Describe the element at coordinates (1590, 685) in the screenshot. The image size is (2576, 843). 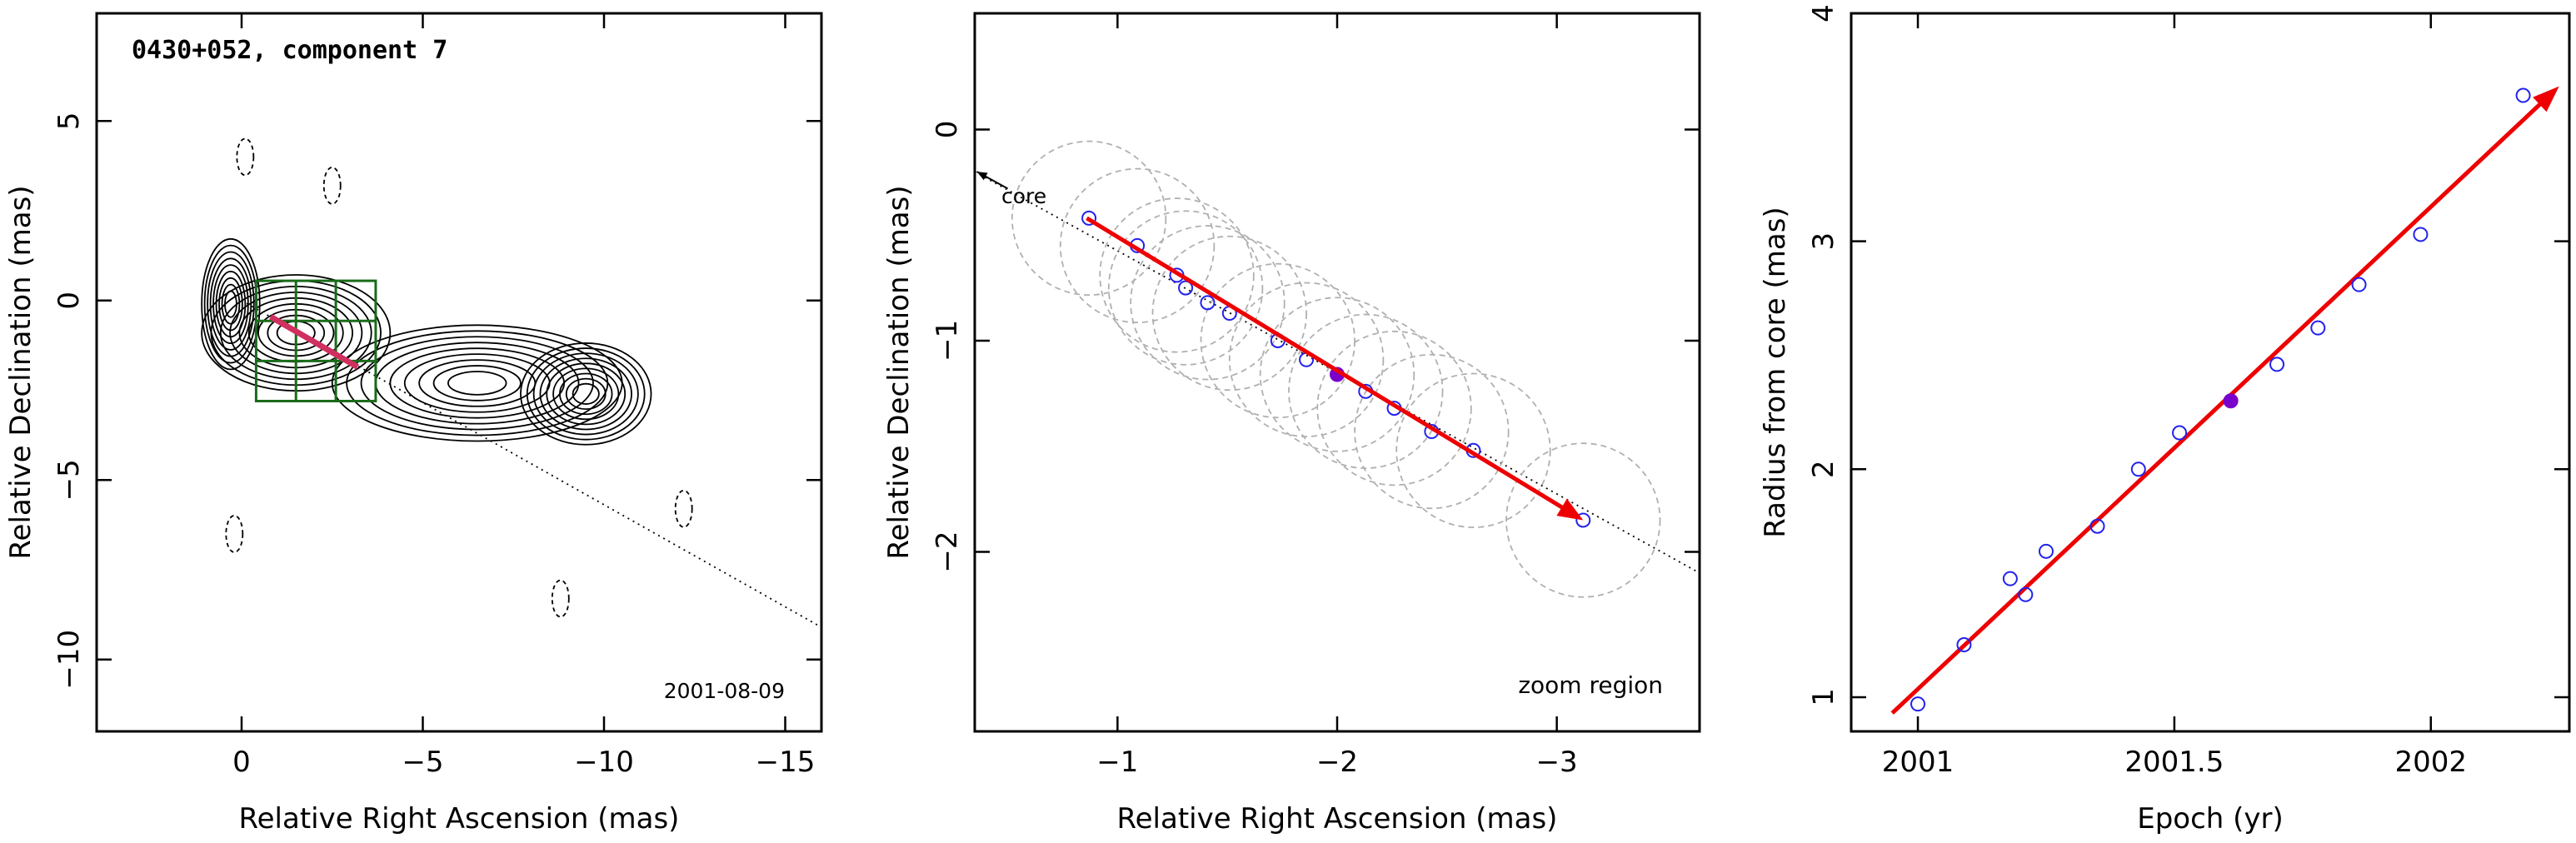
I see `zoom-region-annotation: zoom region` at that location.